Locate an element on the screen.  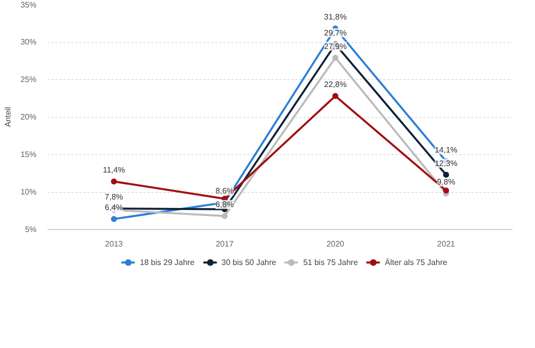
data-label: 6,4% is located at coordinates (114, 207).